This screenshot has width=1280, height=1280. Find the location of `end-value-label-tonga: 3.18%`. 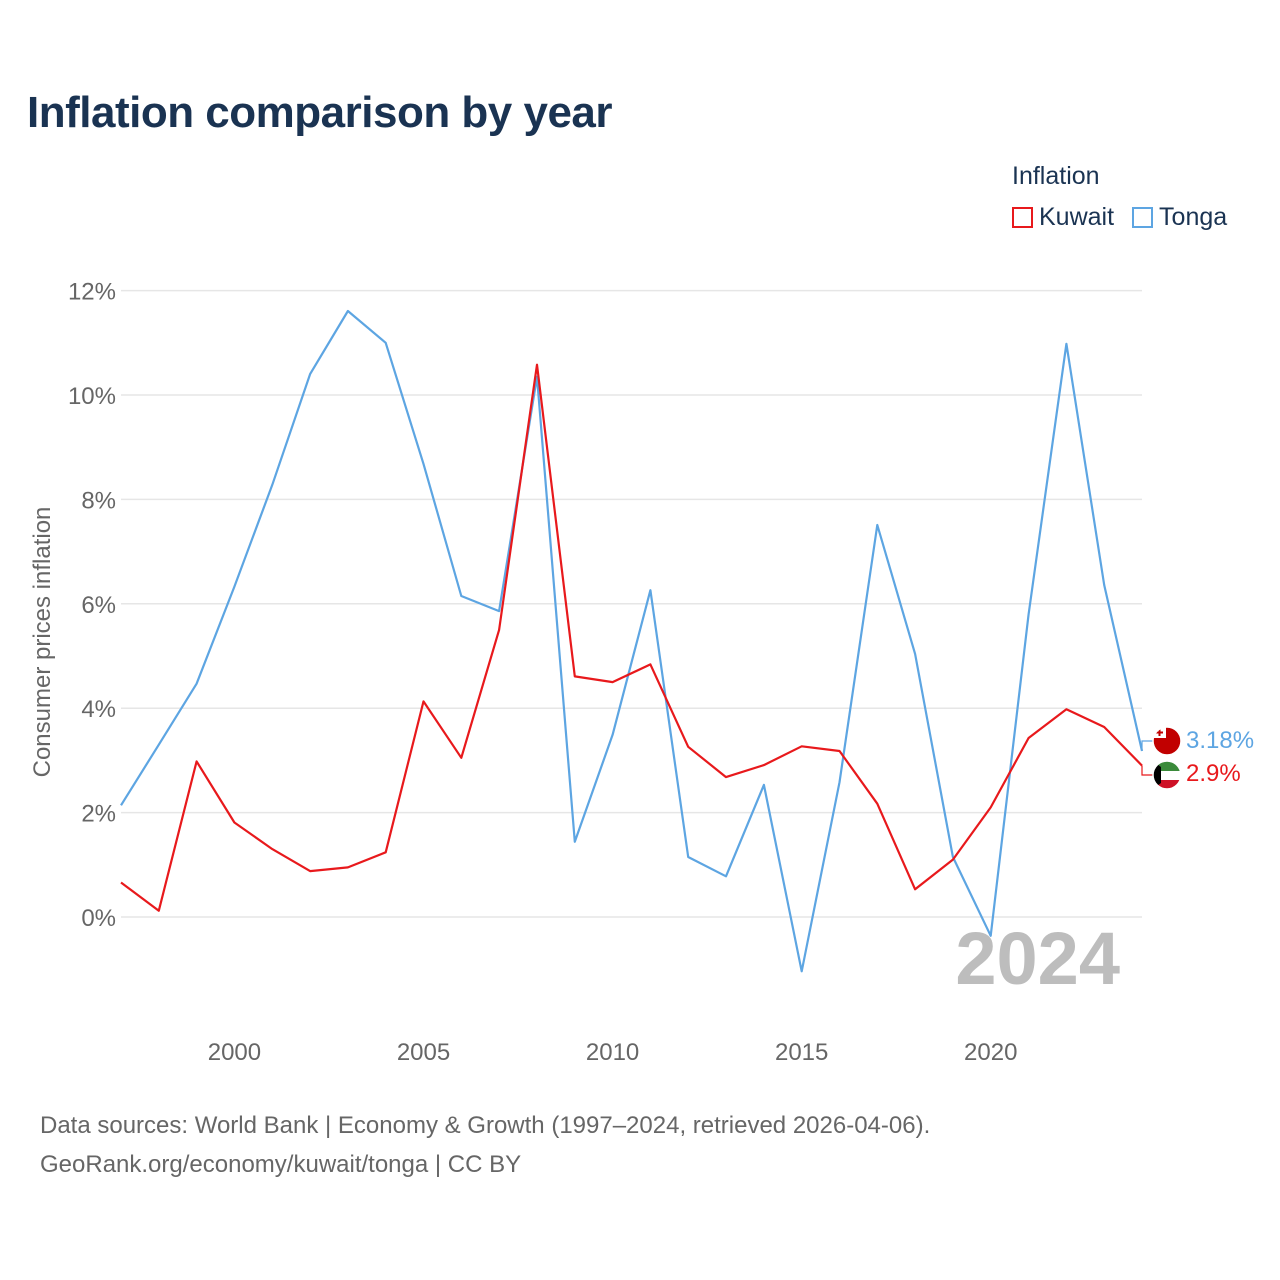

end-value-label-tonga: 3.18% is located at coordinates (1220, 740).